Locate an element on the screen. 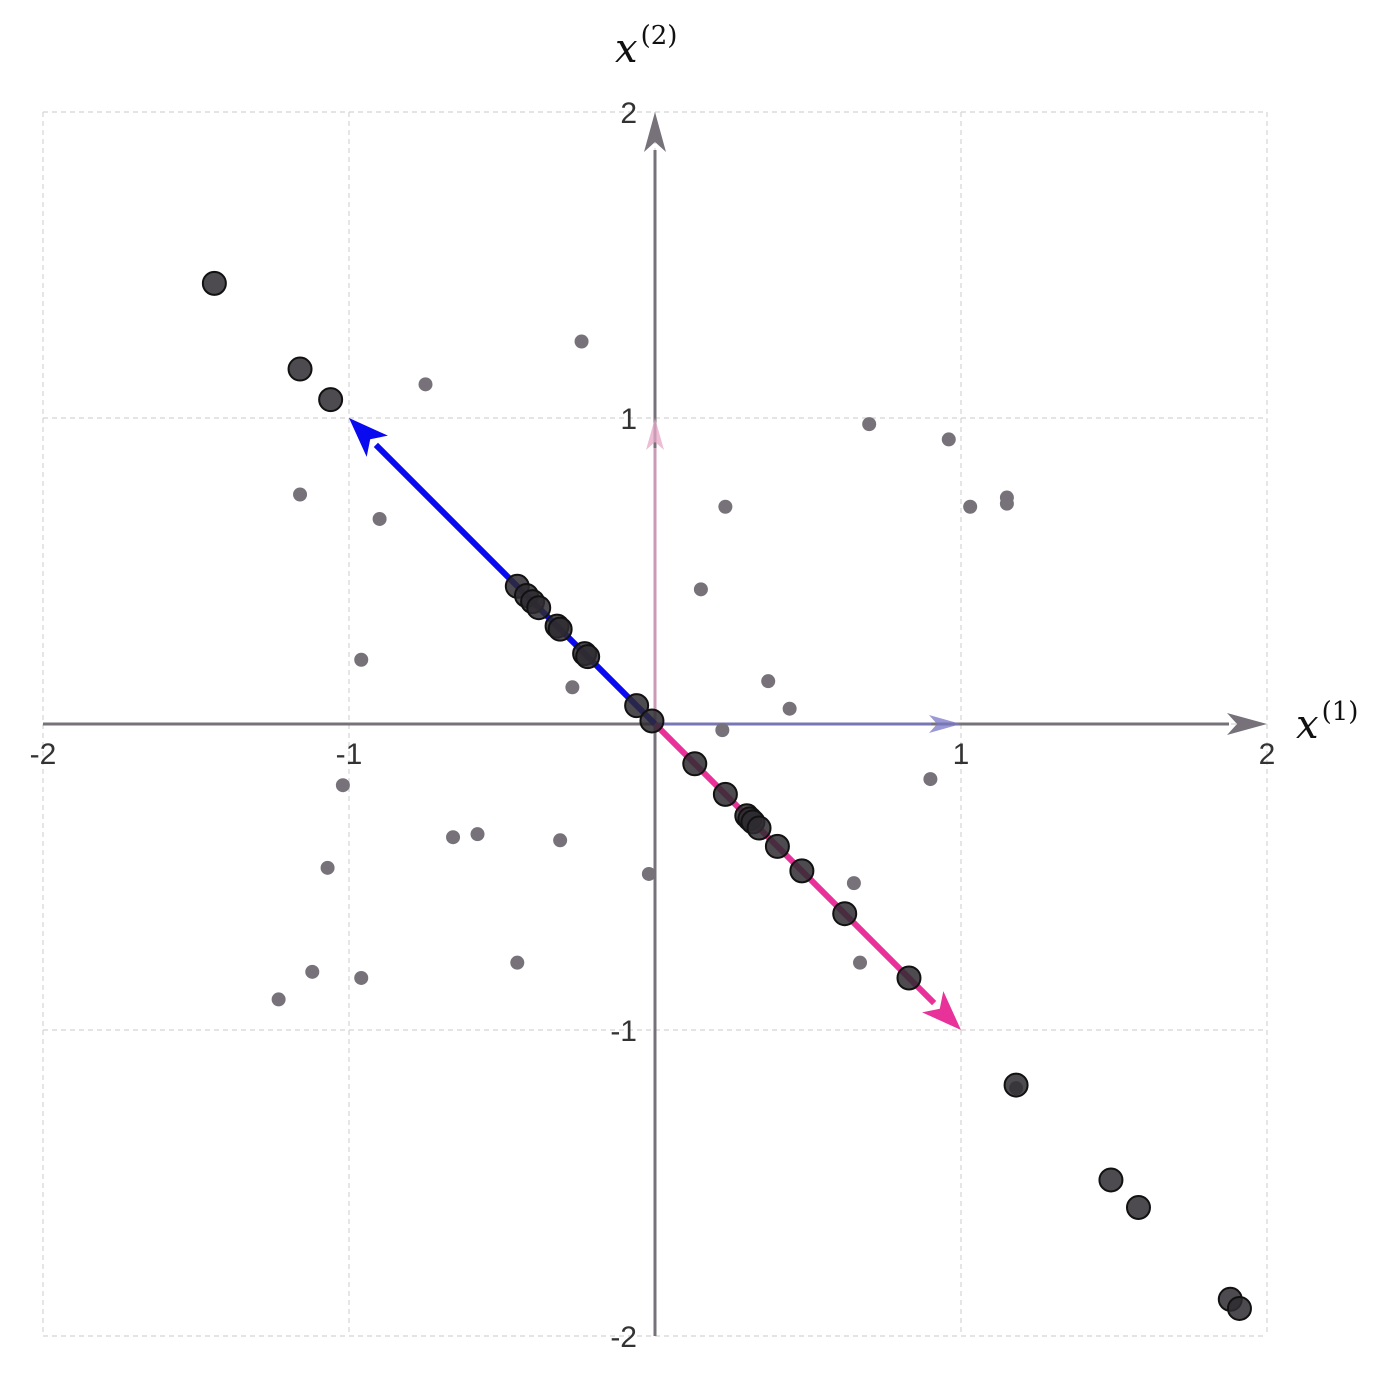  basis-vector-x is located at coordinates (808, 724).